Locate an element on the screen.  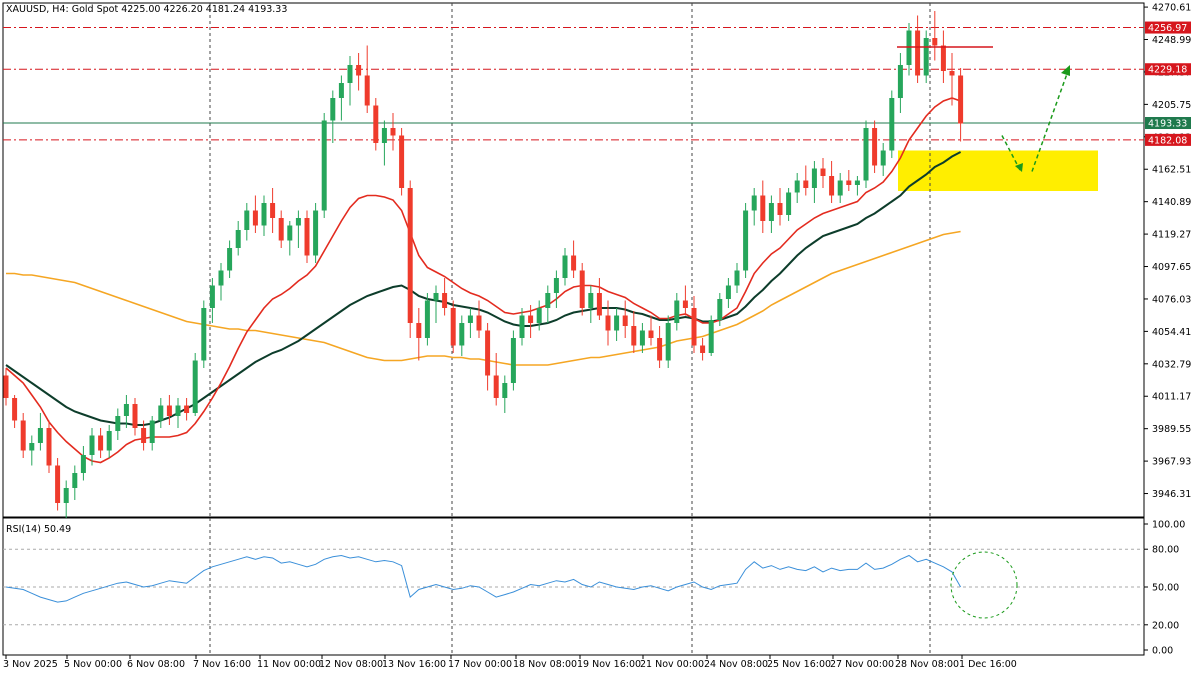
rsi-tick-label: 100.00 is located at coordinates (1168, 525).